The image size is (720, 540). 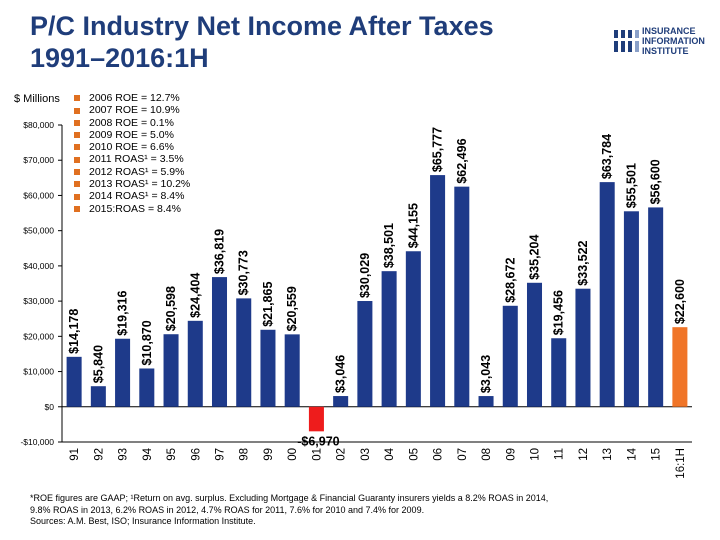 I want to click on data-label: -$6,970, so click(x=318, y=441).